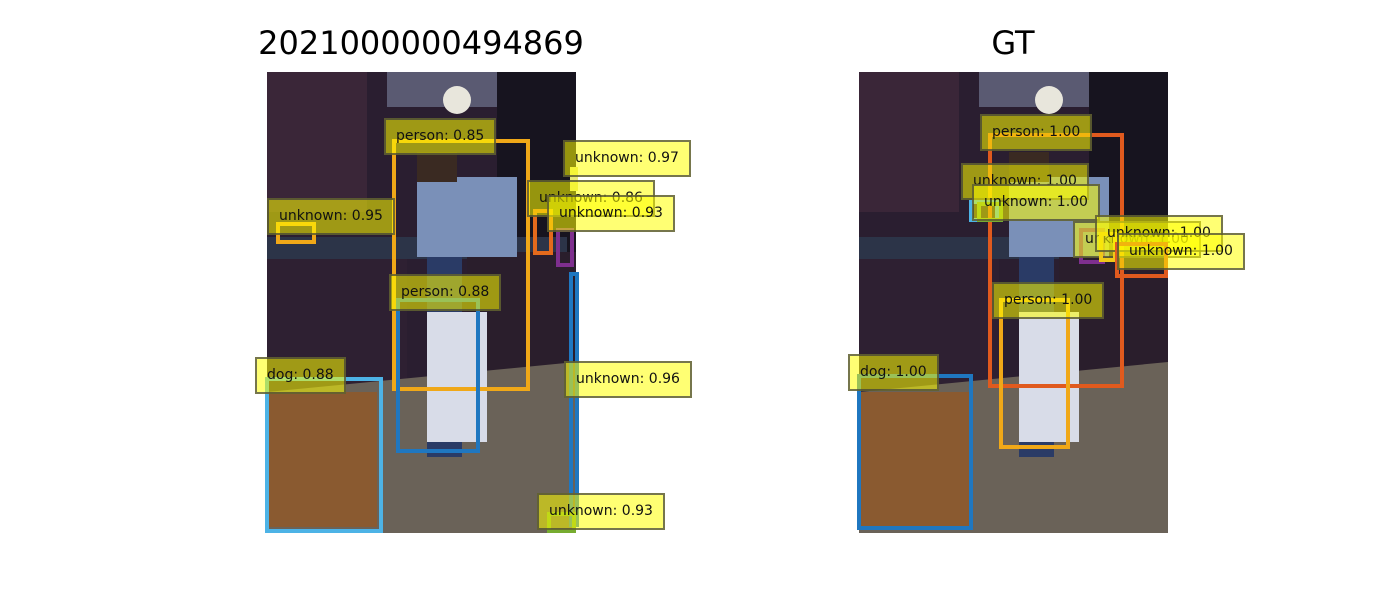 The image size is (1400, 600). I want to click on detection-label: person: 0.85, so click(440, 136).